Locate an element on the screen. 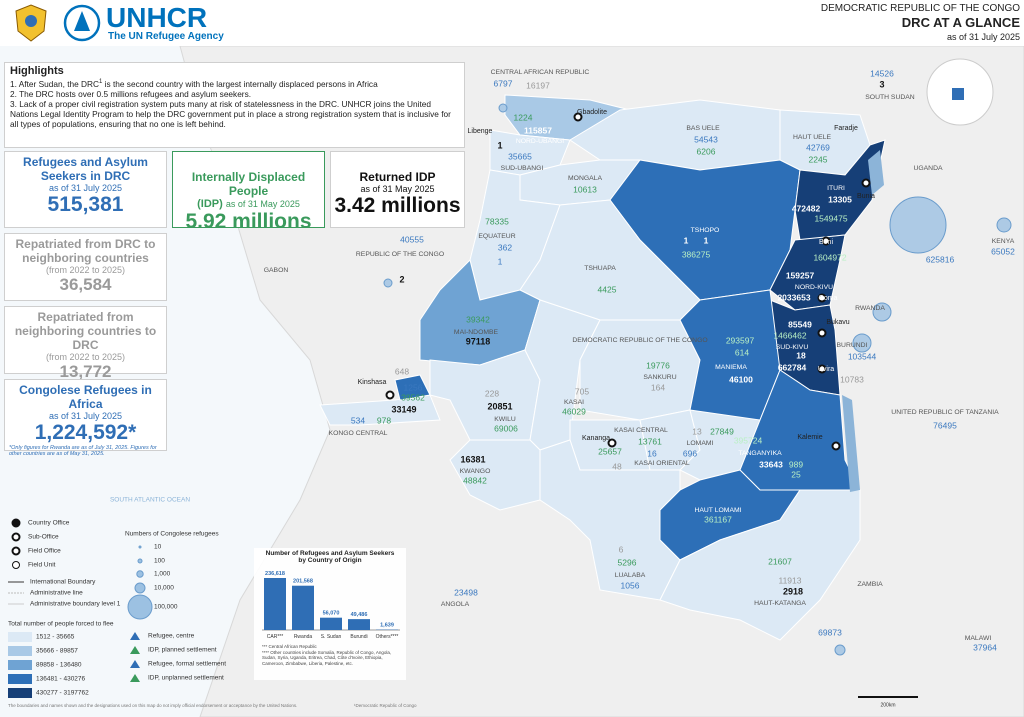 The width and height of the screenshot is (1024, 717). map-label: 10783 is located at coordinates (852, 379).